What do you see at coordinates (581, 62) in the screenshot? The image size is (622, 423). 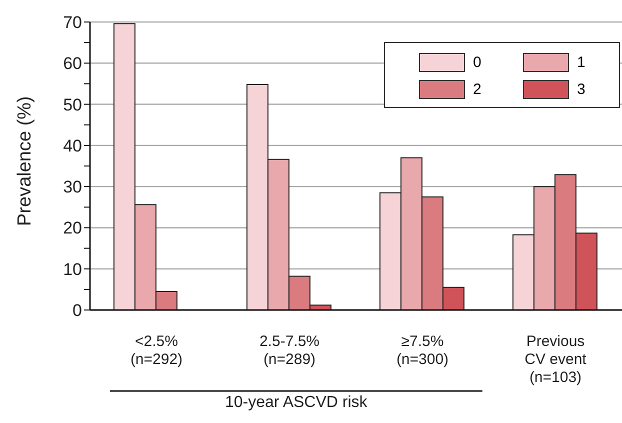 I see `legend-label: 1` at bounding box center [581, 62].